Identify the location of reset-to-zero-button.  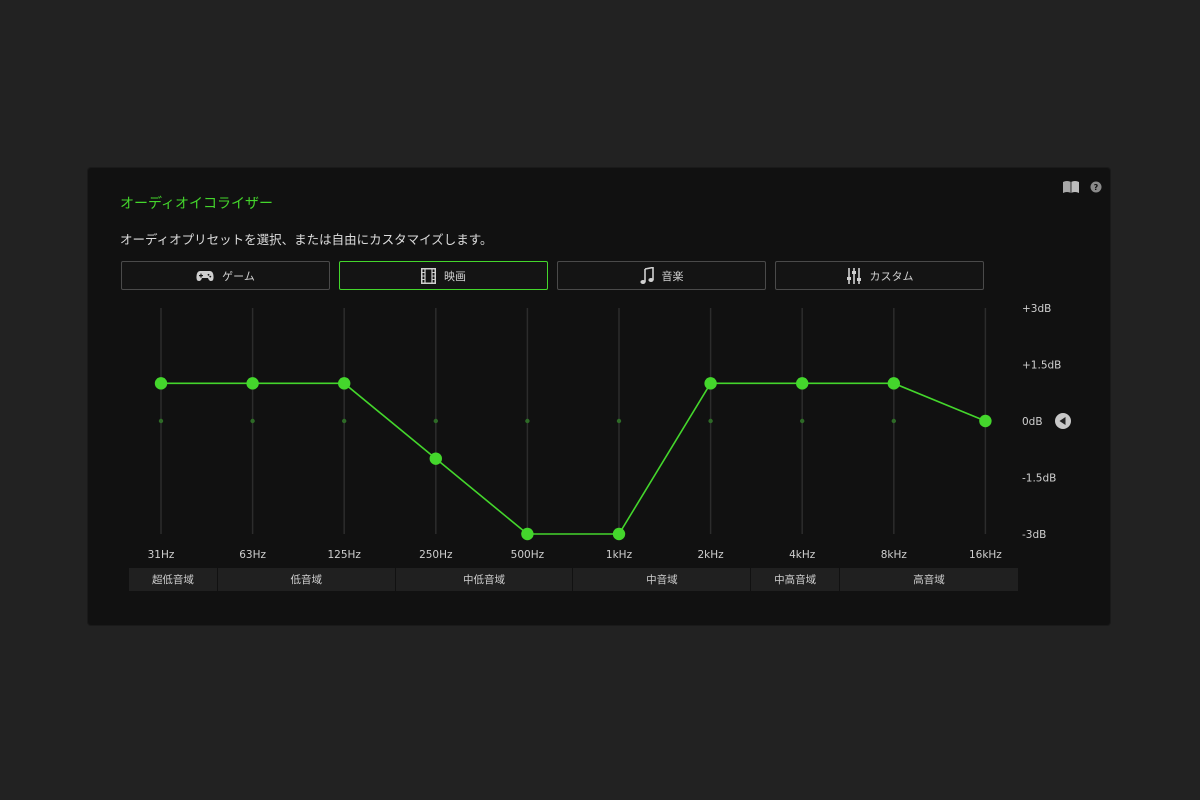
(1063, 421).